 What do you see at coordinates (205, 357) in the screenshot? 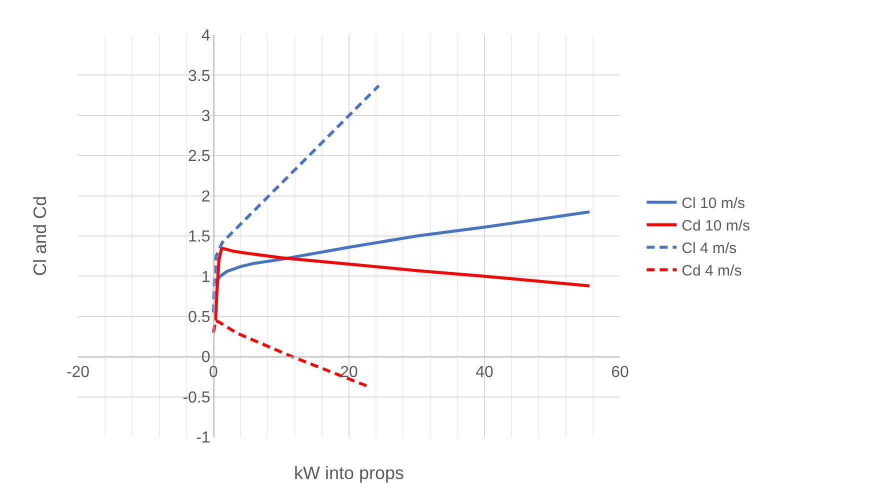
I see `y-tick-label: 0` at bounding box center [205, 357].